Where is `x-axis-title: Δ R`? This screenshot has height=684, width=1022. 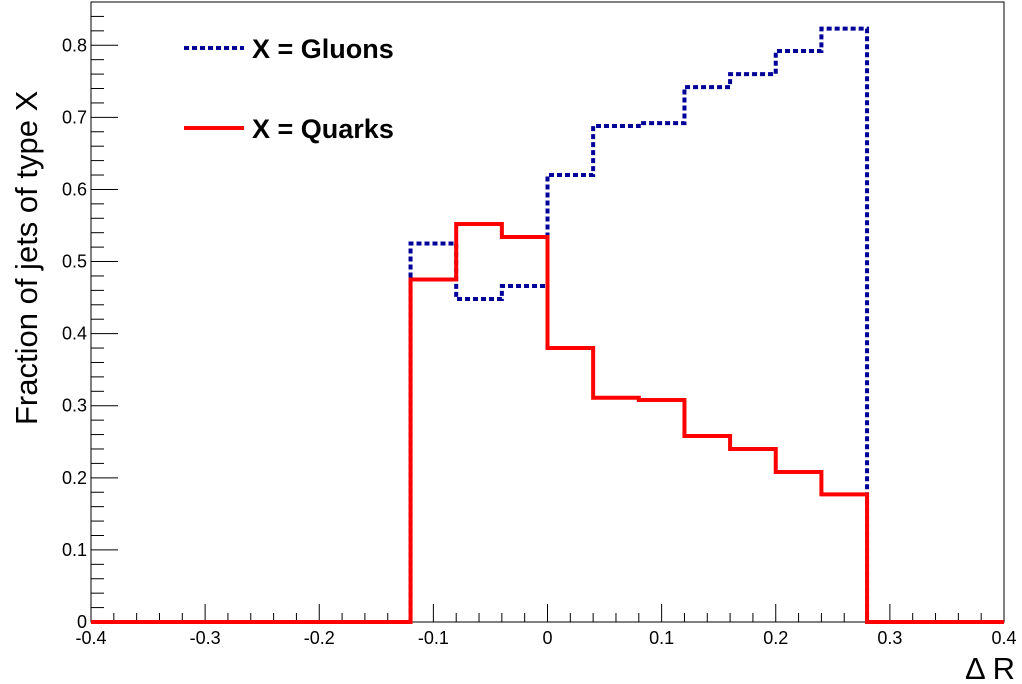
x-axis-title: Δ R is located at coordinates (990, 667).